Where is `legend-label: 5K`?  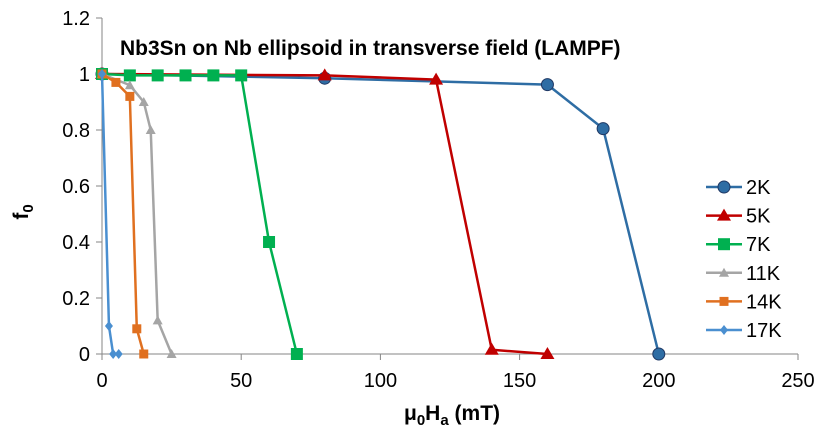 legend-label: 5K is located at coordinates (758, 217).